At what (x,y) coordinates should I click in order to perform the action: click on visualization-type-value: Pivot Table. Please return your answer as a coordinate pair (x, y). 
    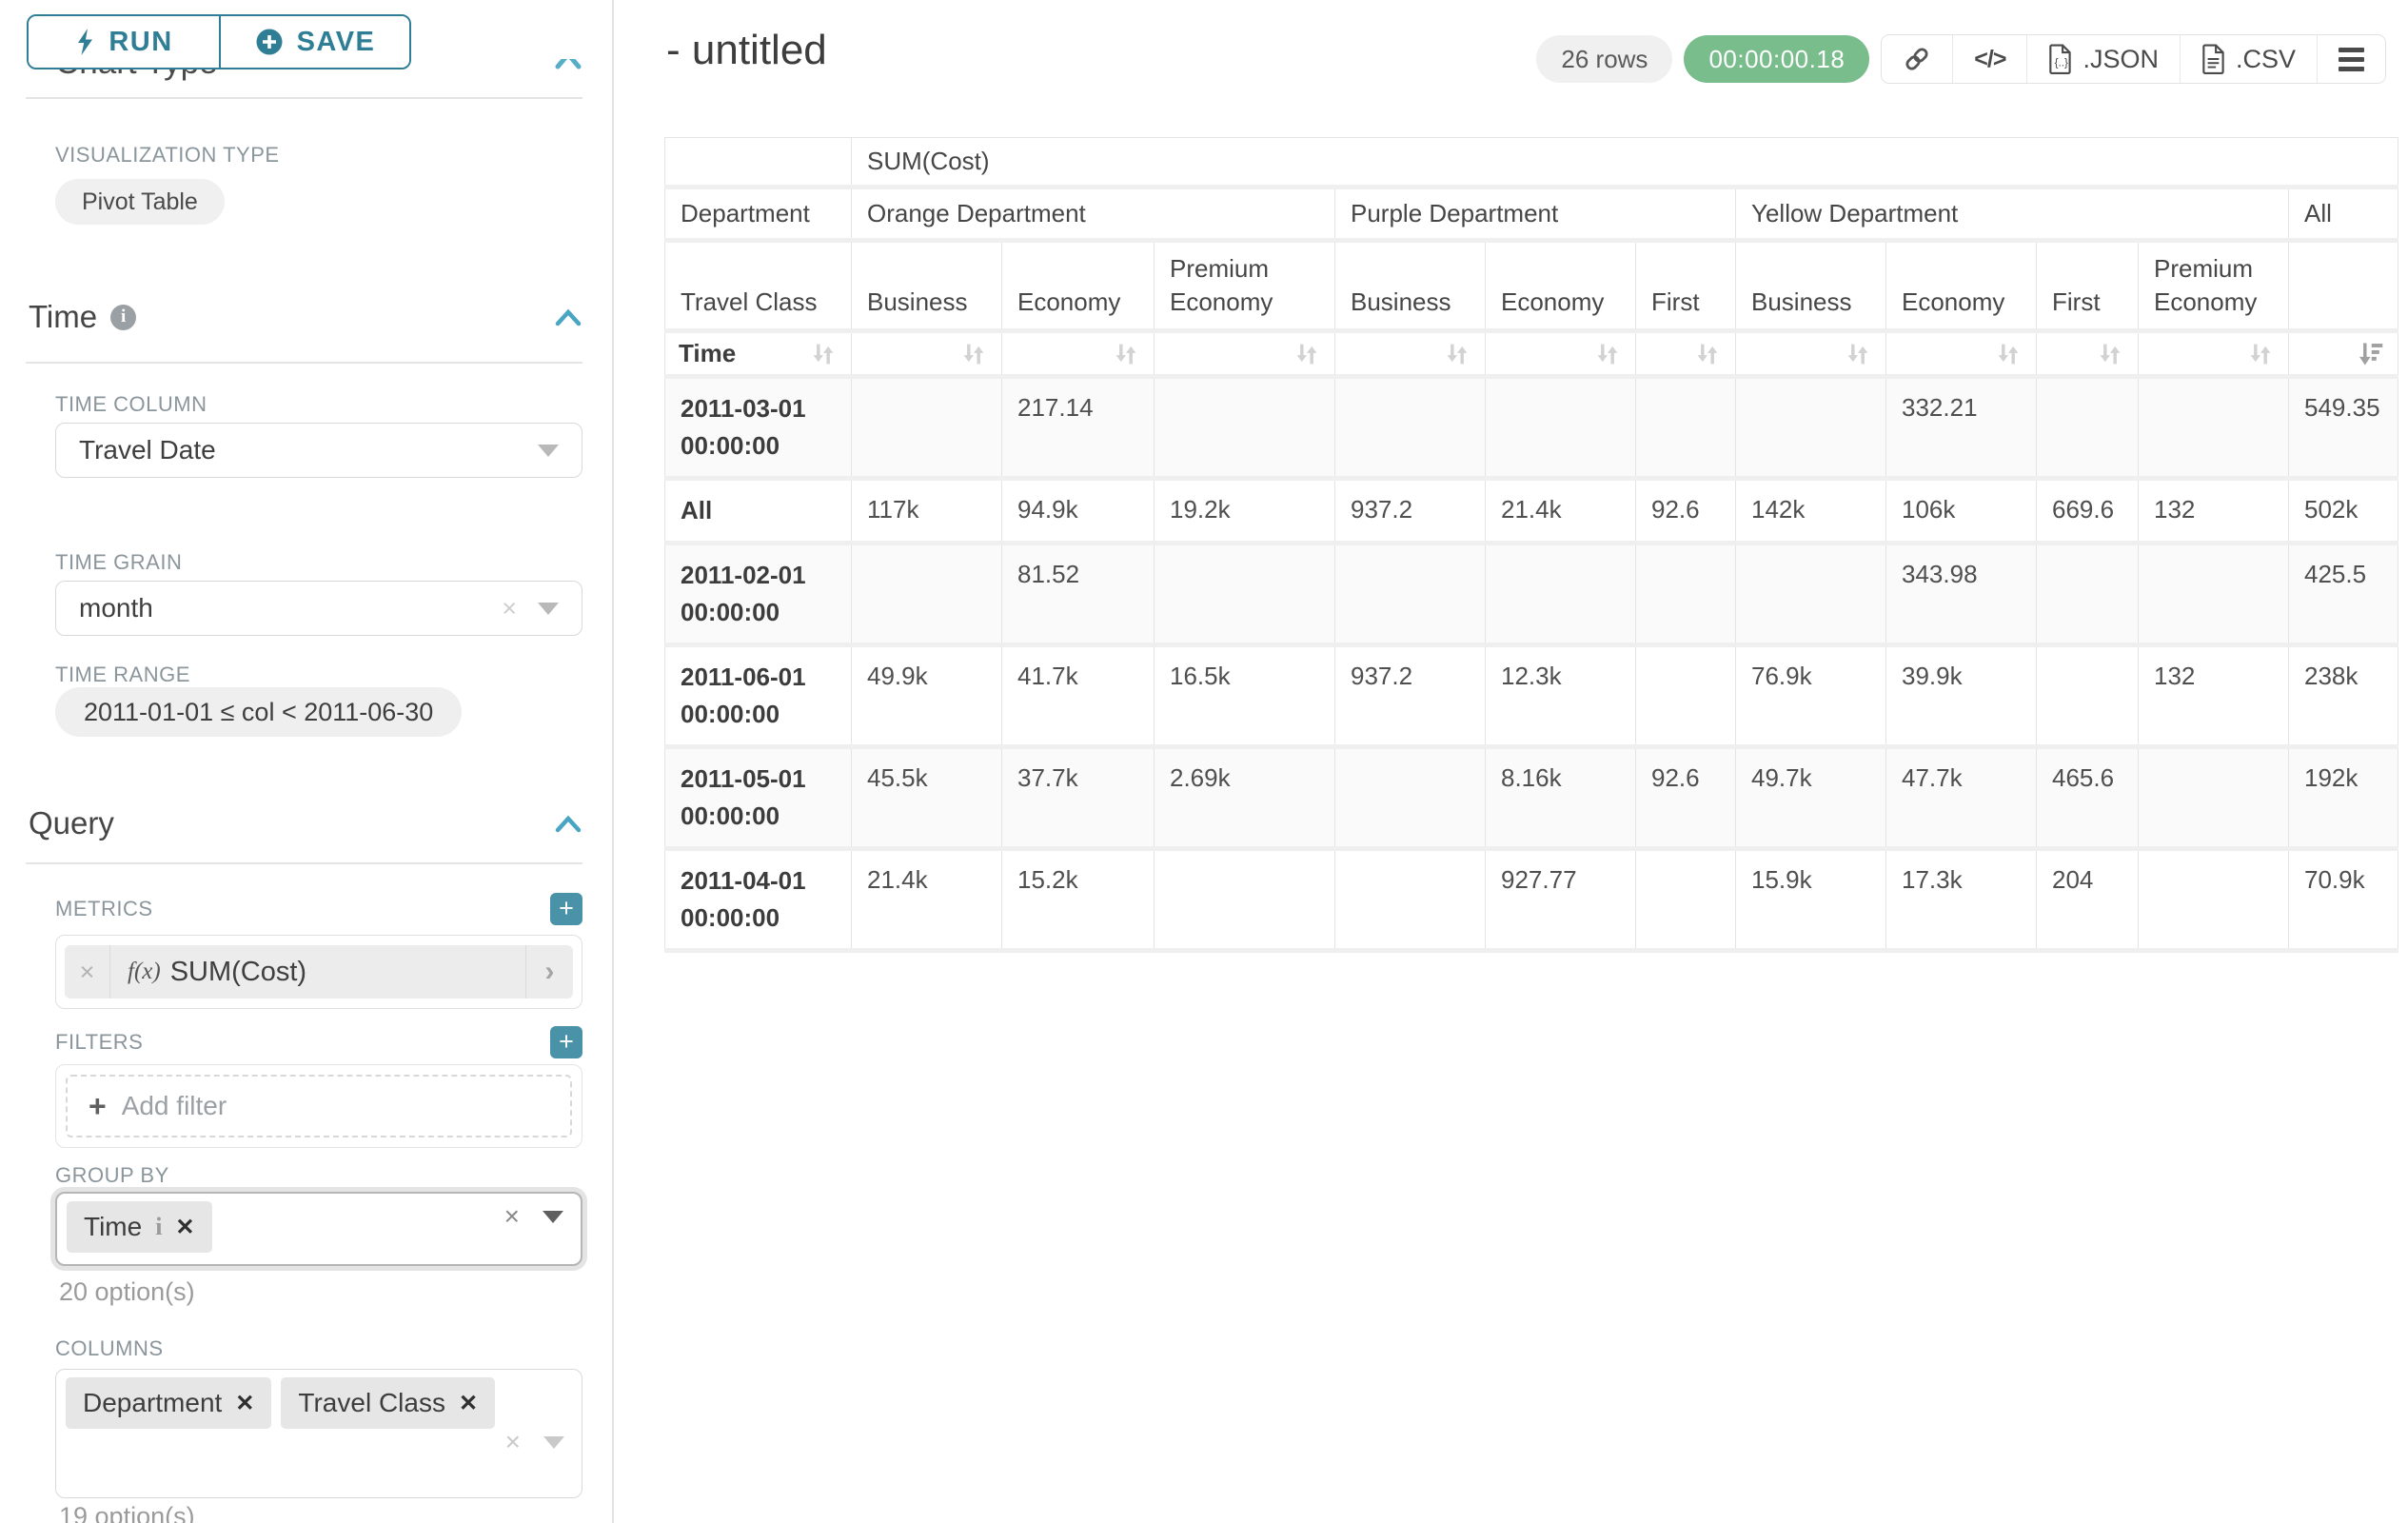
    Looking at the image, I should click on (140, 202).